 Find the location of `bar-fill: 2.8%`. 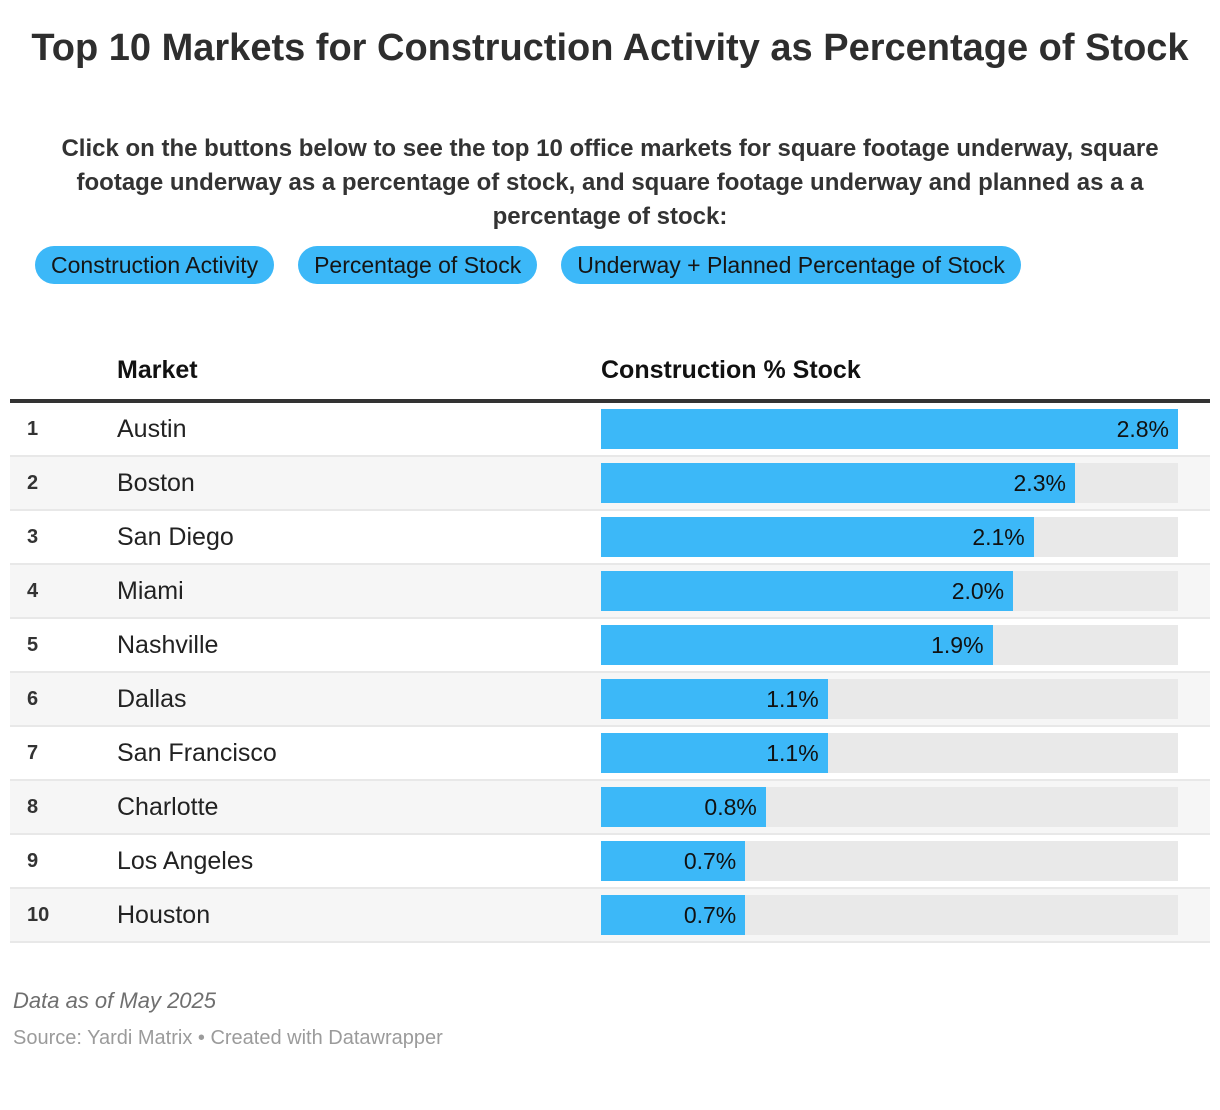

bar-fill: 2.8% is located at coordinates (889, 429).